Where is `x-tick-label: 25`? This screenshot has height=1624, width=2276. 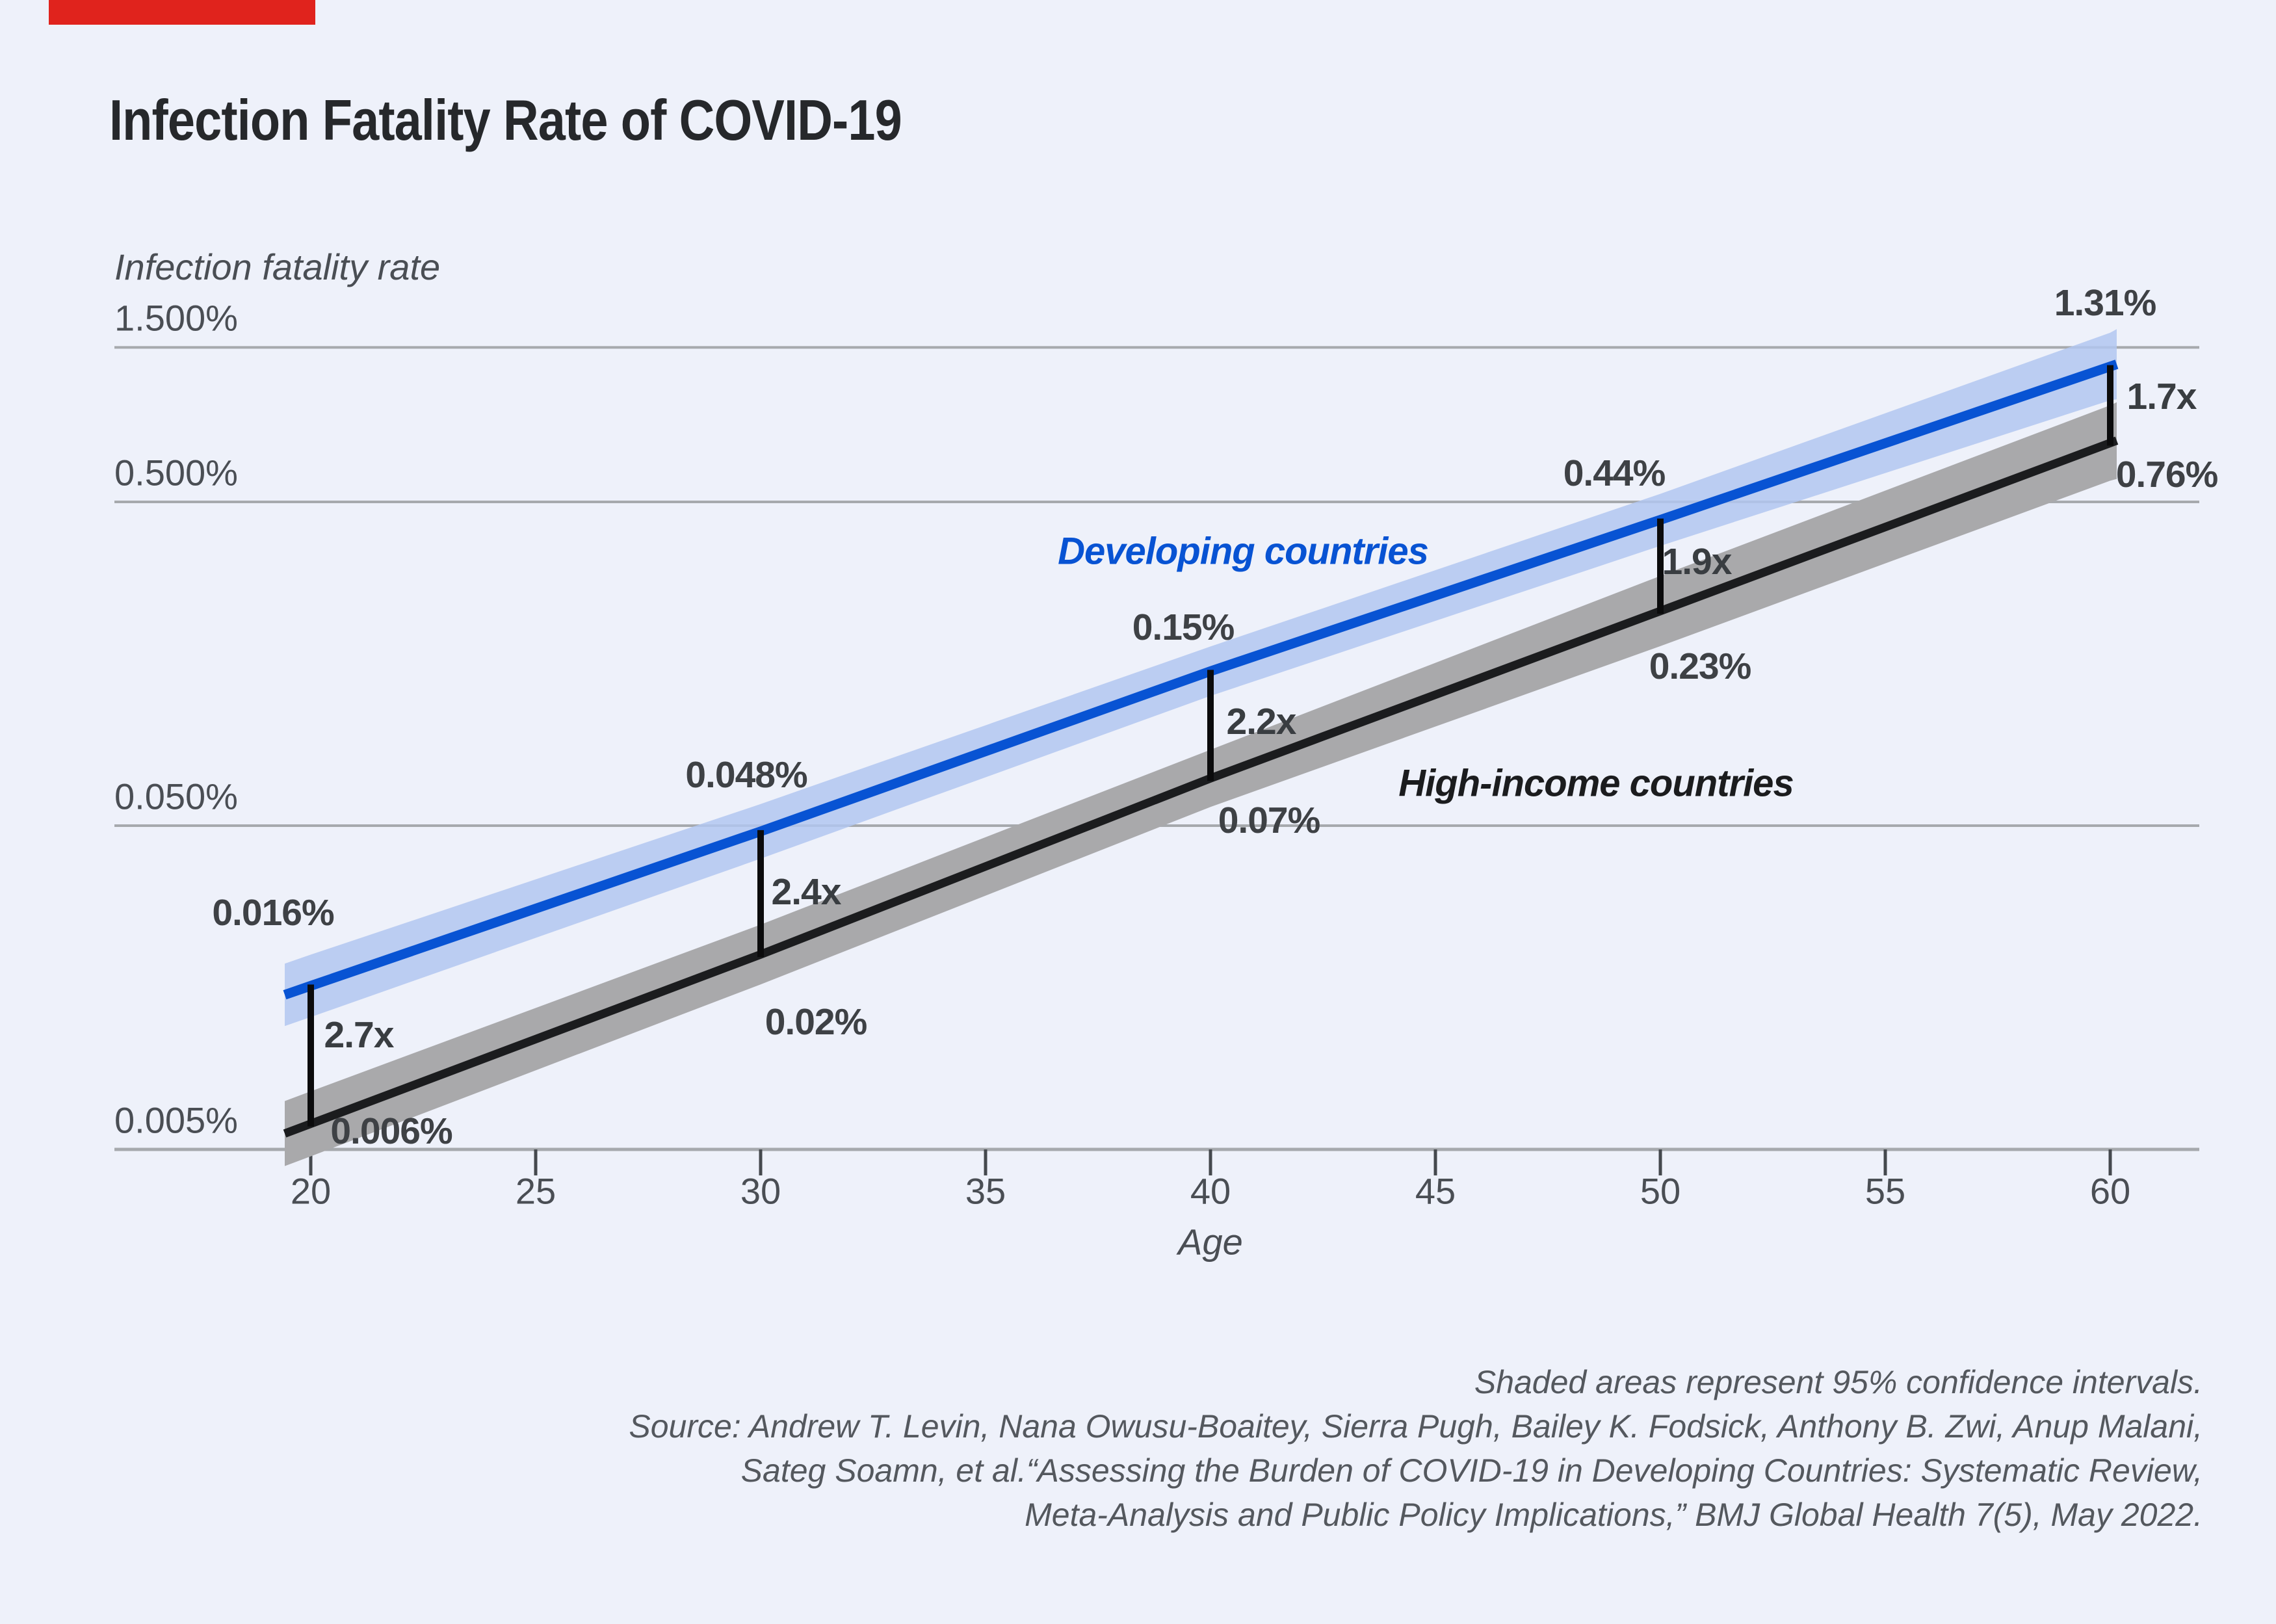
x-tick-label: 25 is located at coordinates (535, 1191).